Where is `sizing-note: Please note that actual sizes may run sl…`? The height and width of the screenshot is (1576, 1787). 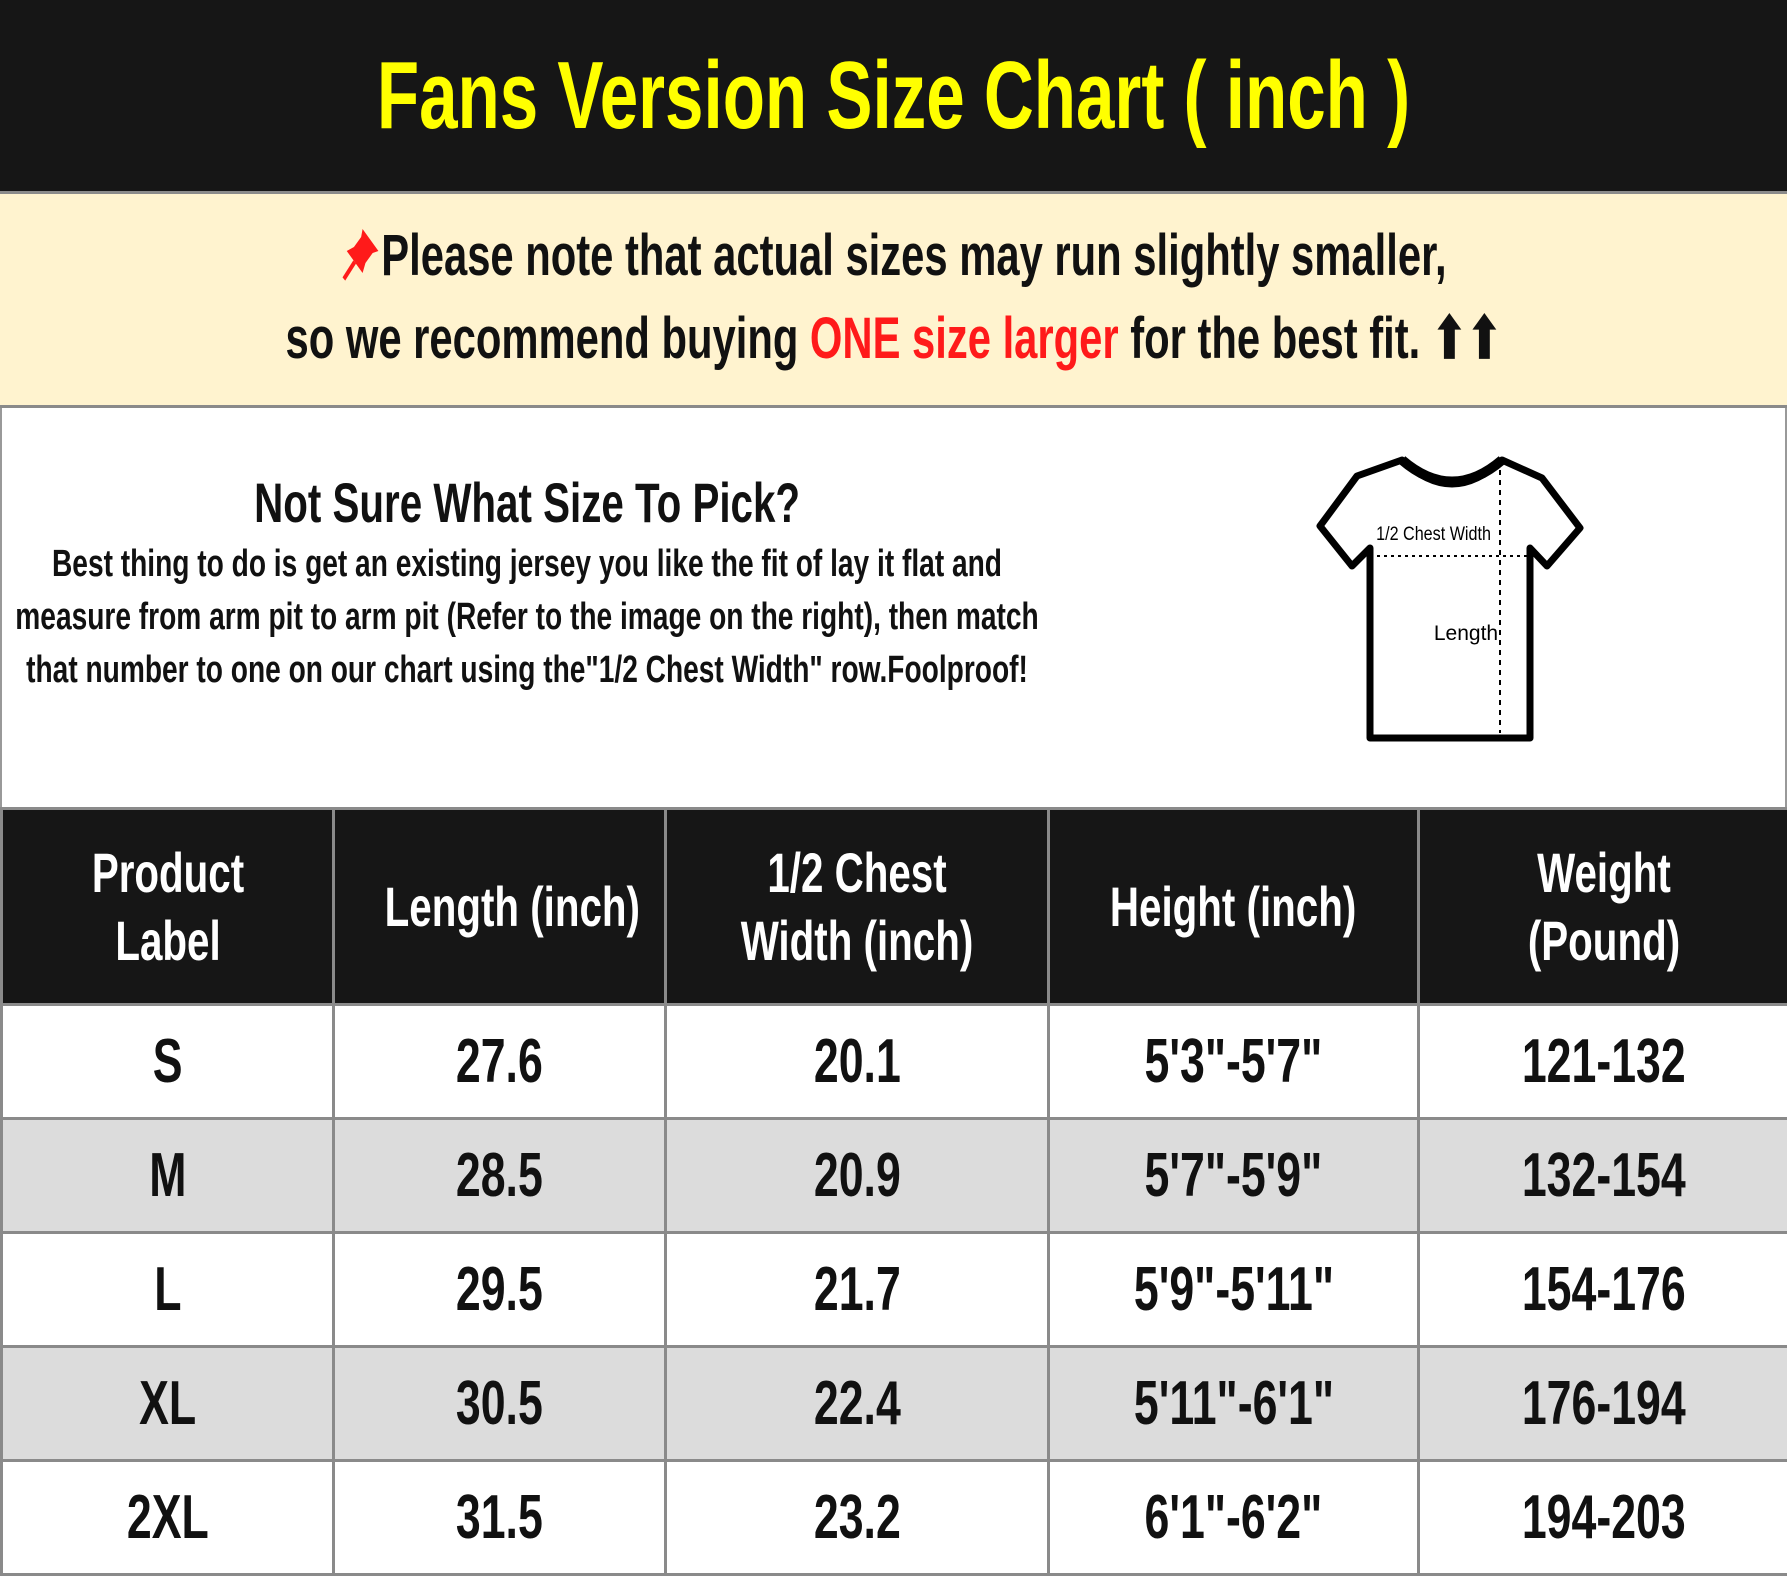
sizing-note: Please note that actual sizes may run sl… is located at coordinates (893, 301).